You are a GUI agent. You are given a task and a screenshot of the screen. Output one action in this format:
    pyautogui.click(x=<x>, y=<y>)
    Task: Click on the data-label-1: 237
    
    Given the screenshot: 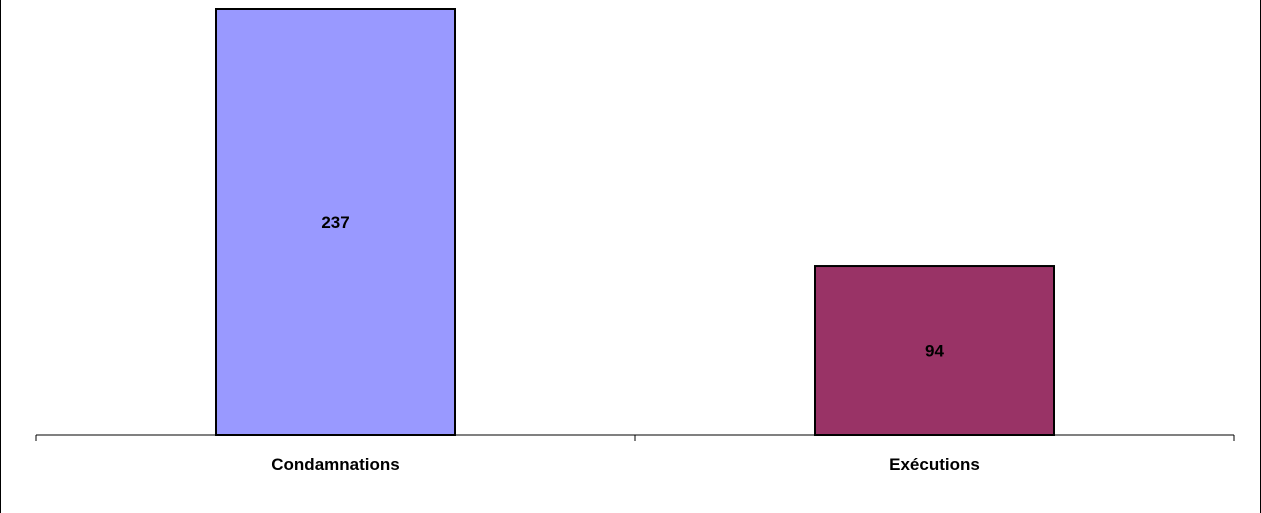 What is the action you would take?
    pyautogui.click(x=335, y=222)
    